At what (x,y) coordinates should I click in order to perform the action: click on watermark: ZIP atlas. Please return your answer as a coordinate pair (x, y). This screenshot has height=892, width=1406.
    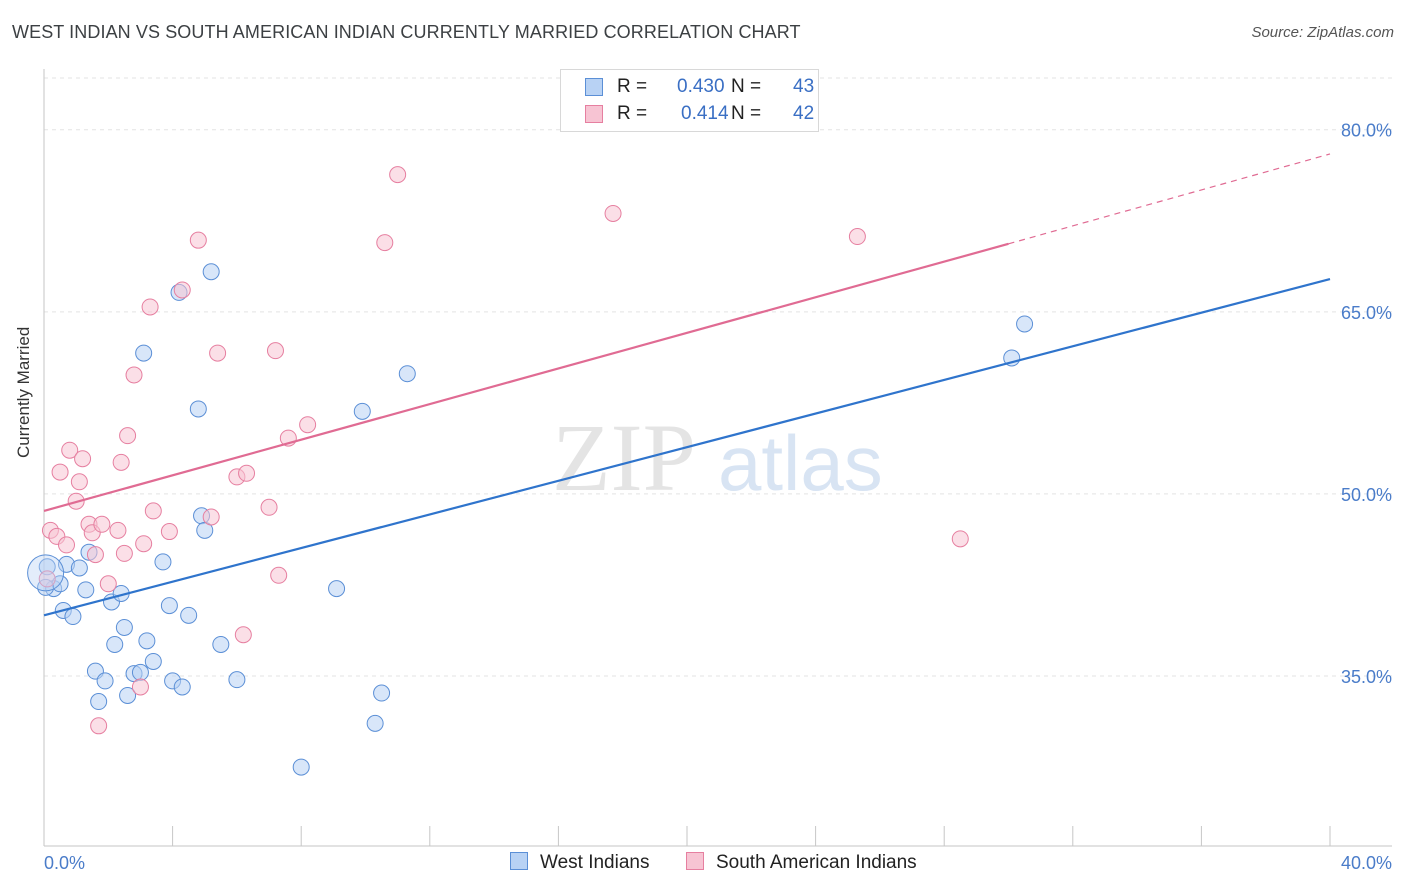
    Looking at the image, I should click on (717, 457).